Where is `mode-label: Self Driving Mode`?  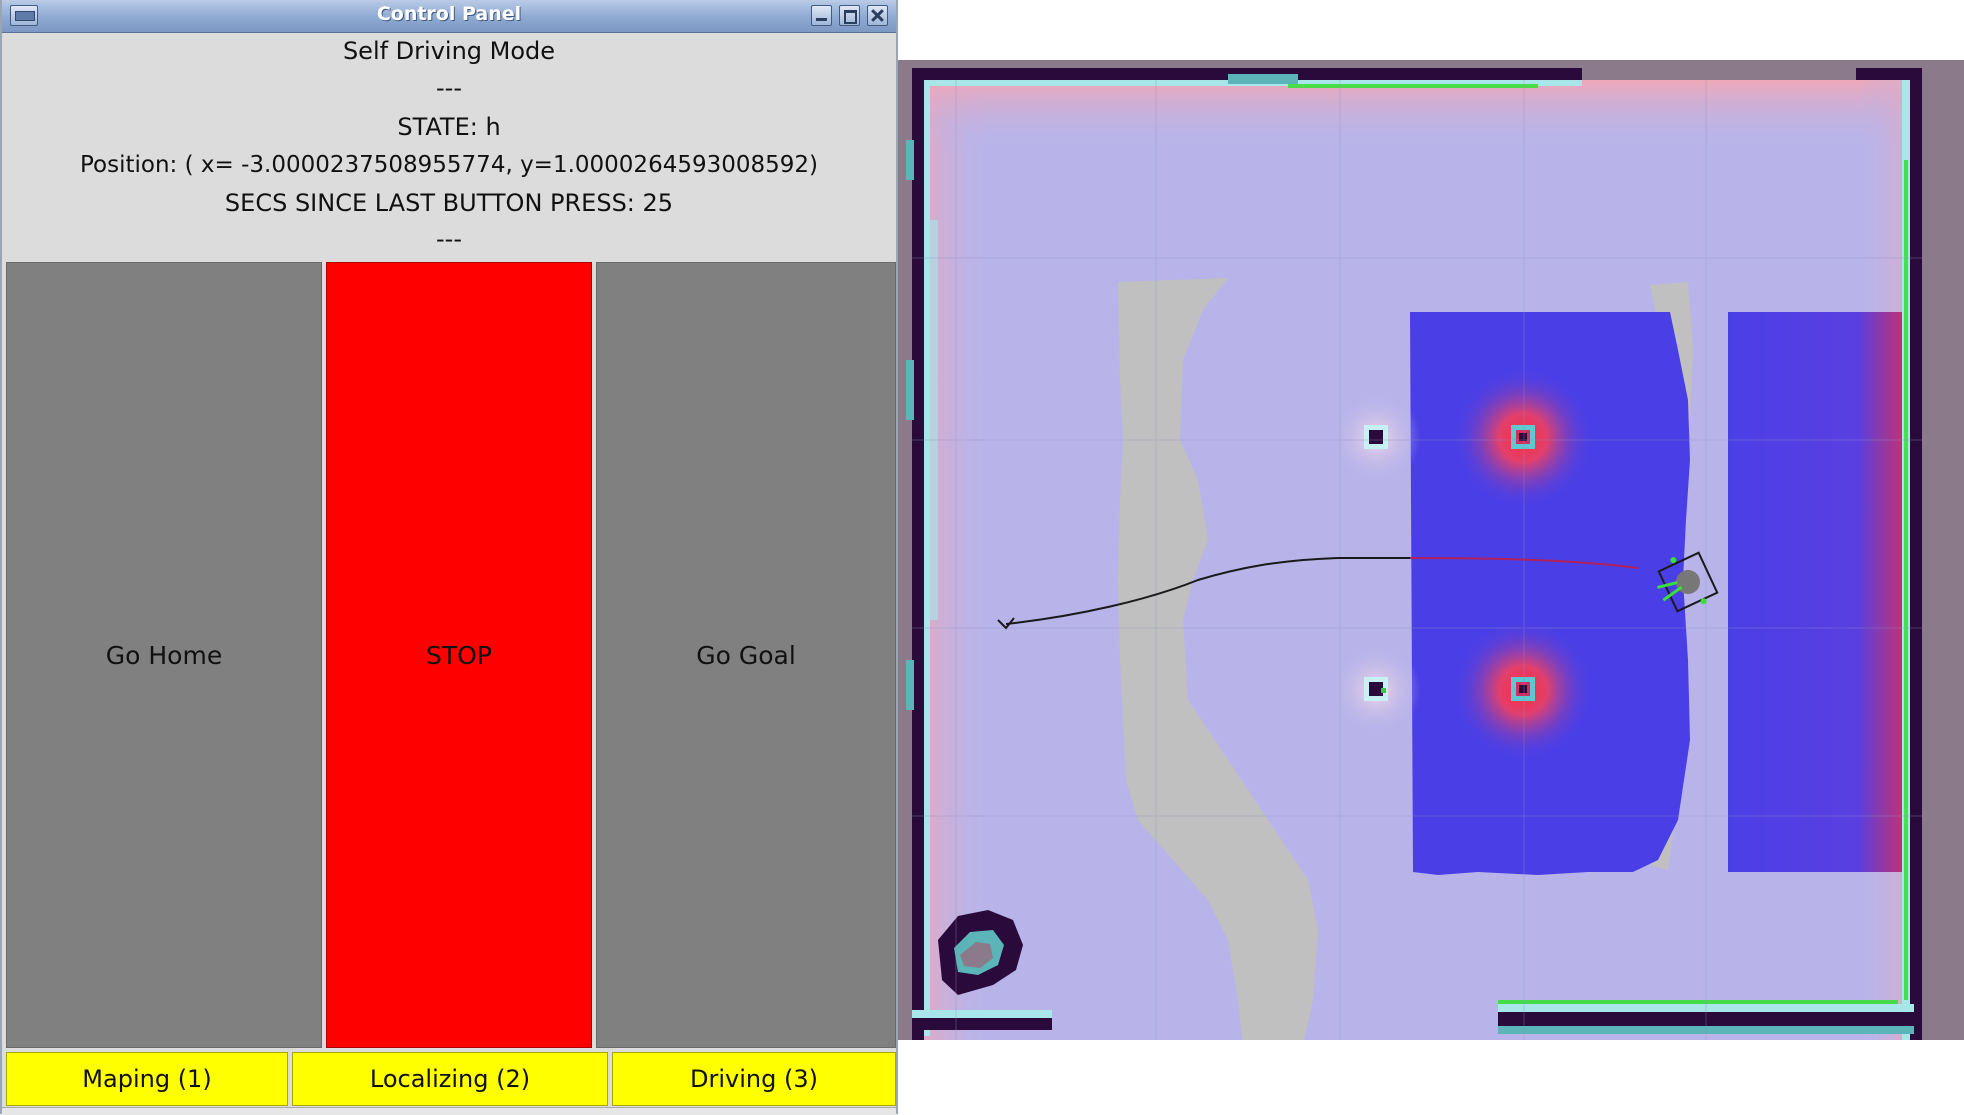 mode-label: Self Driving Mode is located at coordinates (449, 51).